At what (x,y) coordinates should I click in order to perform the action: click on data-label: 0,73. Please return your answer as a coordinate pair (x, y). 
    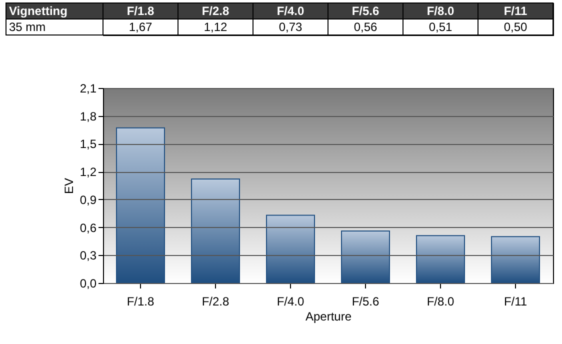
    Looking at the image, I should click on (290, 27).